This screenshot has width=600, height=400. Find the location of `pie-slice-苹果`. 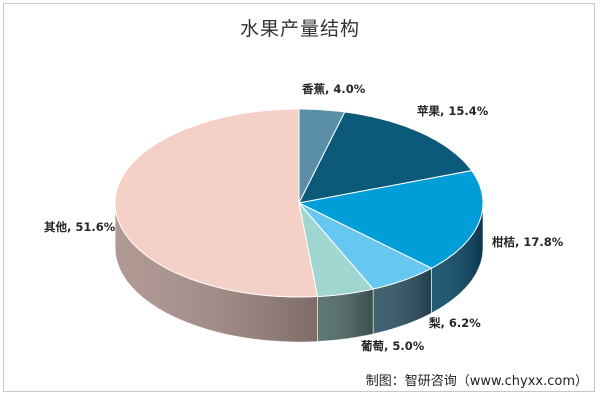

pie-slice-苹果 is located at coordinates (385, 157).